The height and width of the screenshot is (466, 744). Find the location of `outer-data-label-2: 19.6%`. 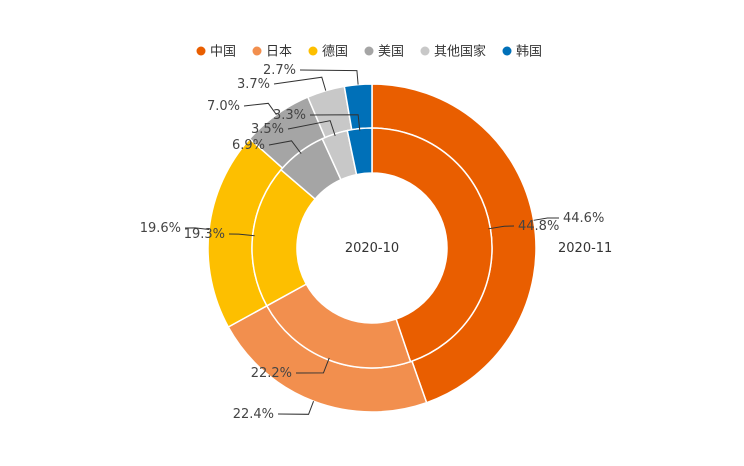

outer-data-label-2: 19.6% is located at coordinates (160, 228).